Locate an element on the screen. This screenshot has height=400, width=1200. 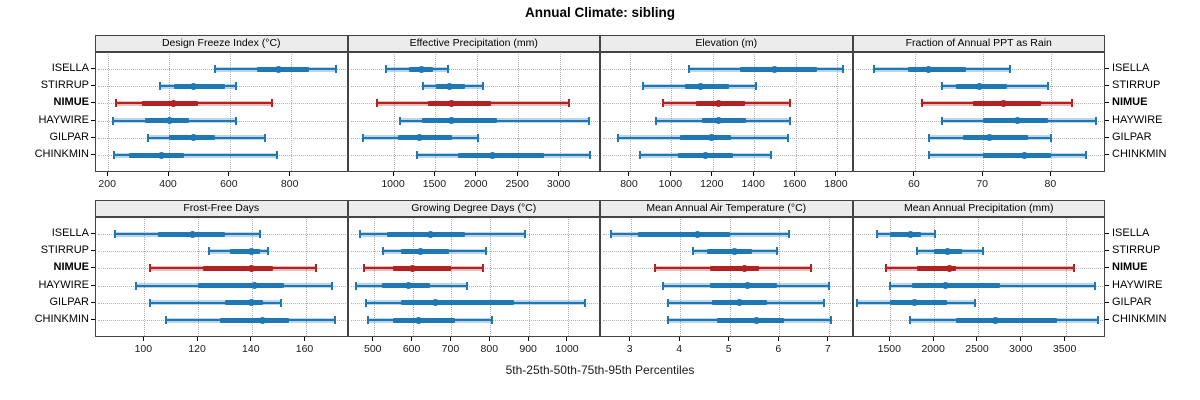
panel-strip-fraction-of-annual-ppt-as-rain: Fraction of Annual PPT as Rain is located at coordinates (978, 43).